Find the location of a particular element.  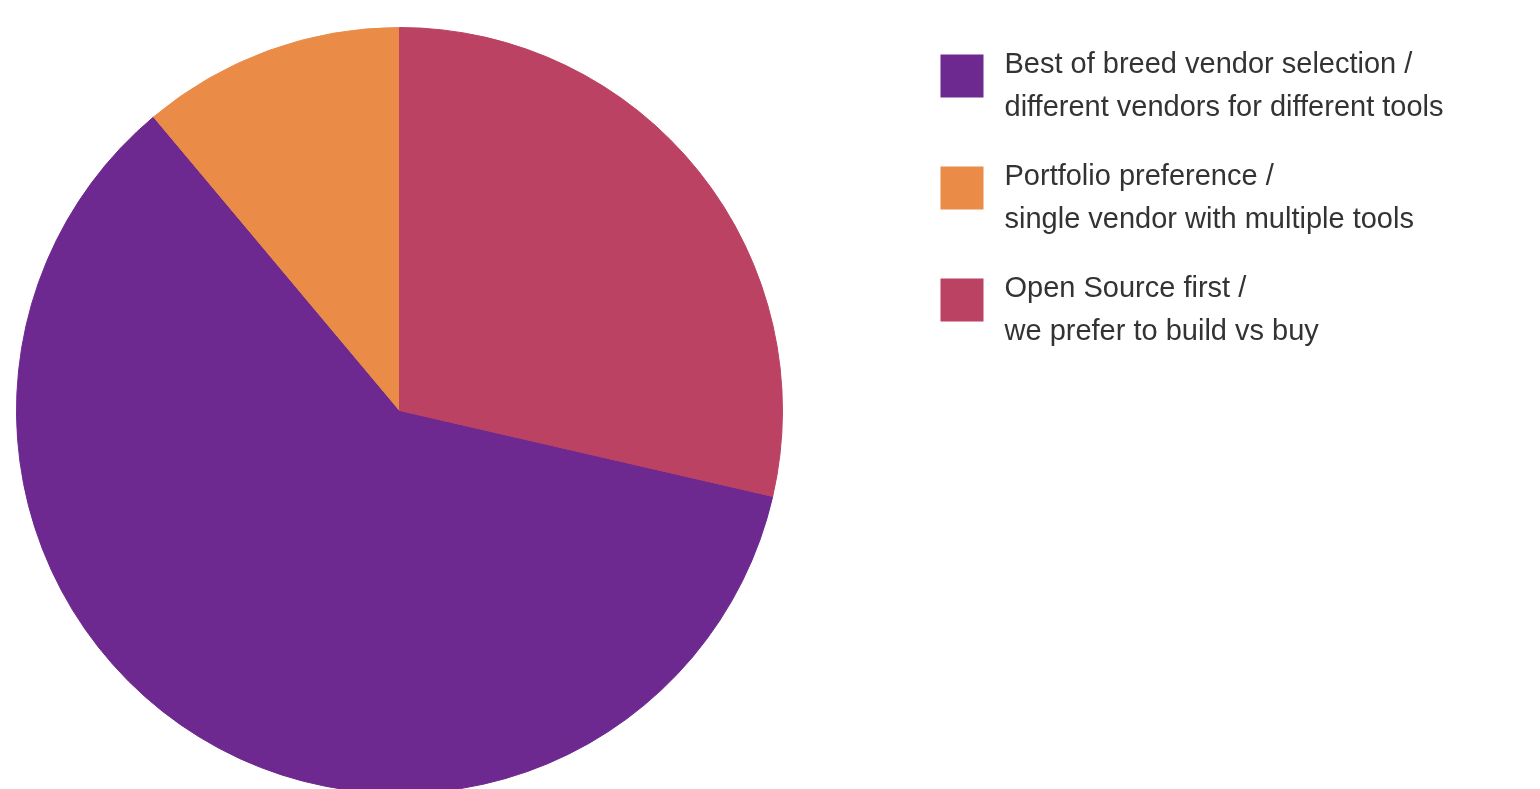

legend-label: Portfolio preference / single vendor with multiple tools is located at coordinates (1209, 196).